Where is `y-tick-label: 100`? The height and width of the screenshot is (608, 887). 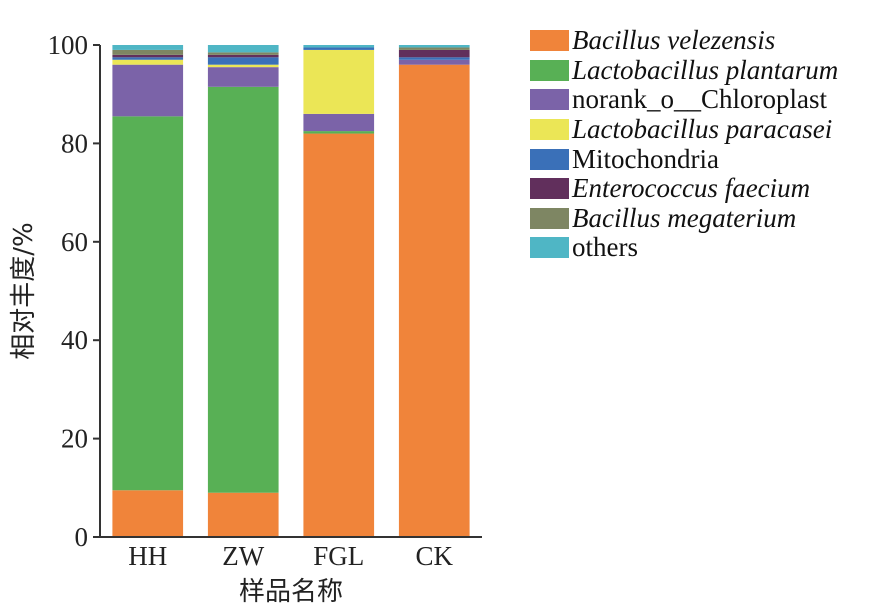 y-tick-label: 100 is located at coordinates (68, 45).